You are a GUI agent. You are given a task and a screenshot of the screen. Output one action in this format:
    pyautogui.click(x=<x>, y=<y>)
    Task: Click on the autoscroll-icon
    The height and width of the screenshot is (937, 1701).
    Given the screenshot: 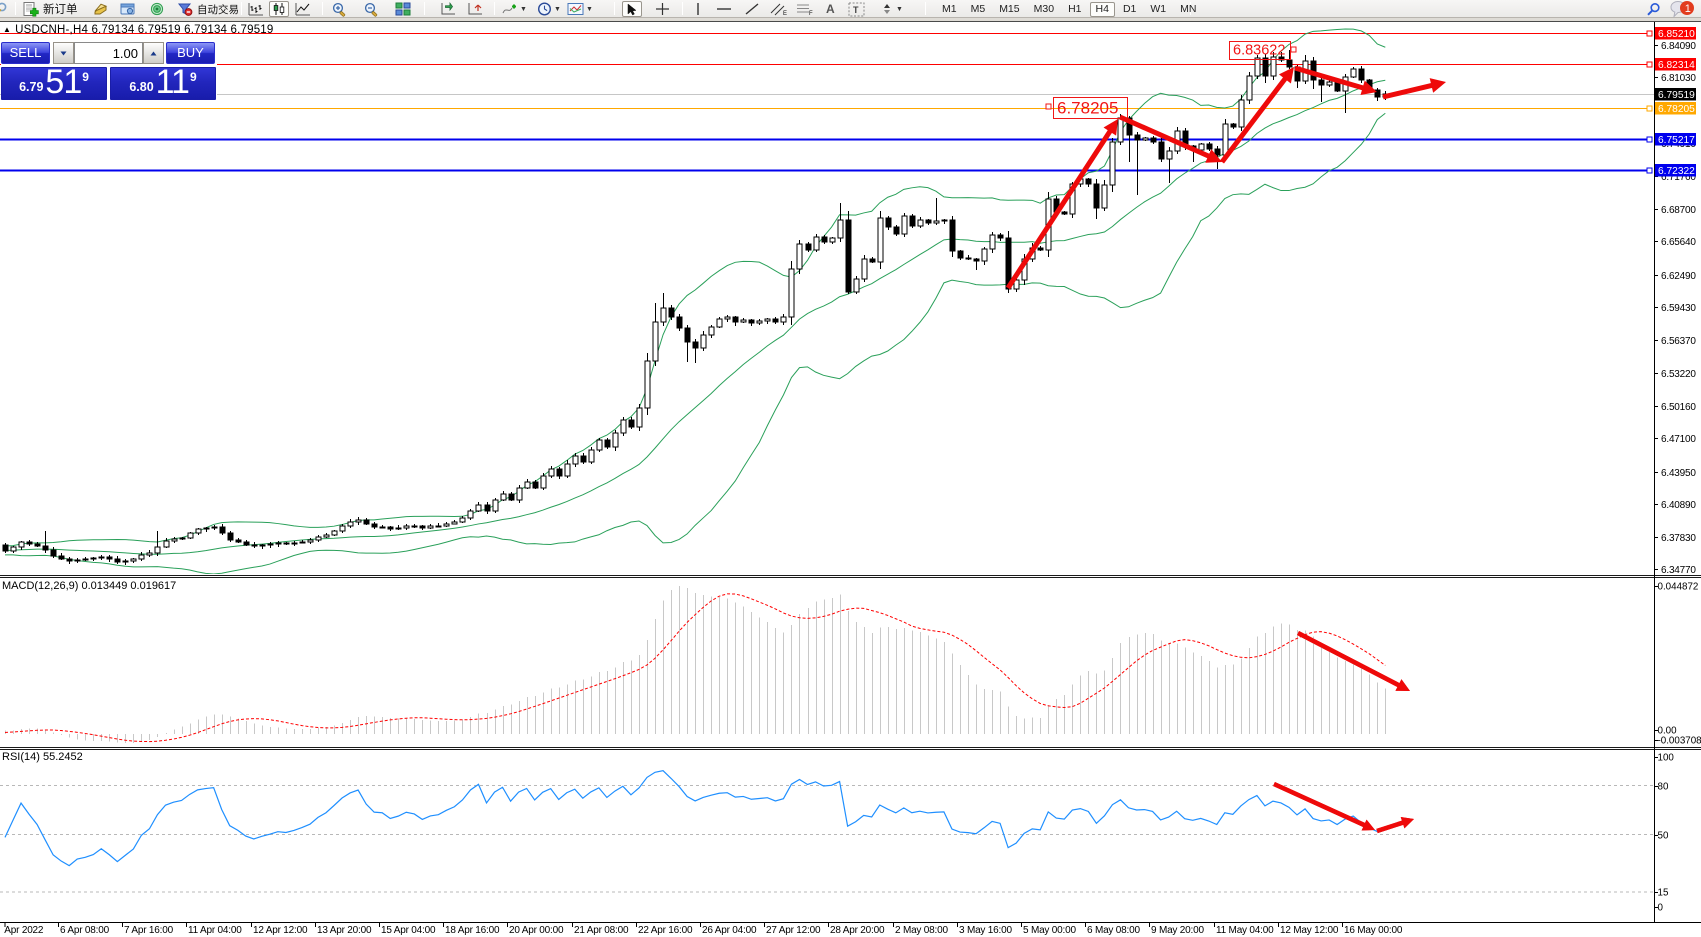 What is the action you would take?
    pyautogui.click(x=448, y=9)
    